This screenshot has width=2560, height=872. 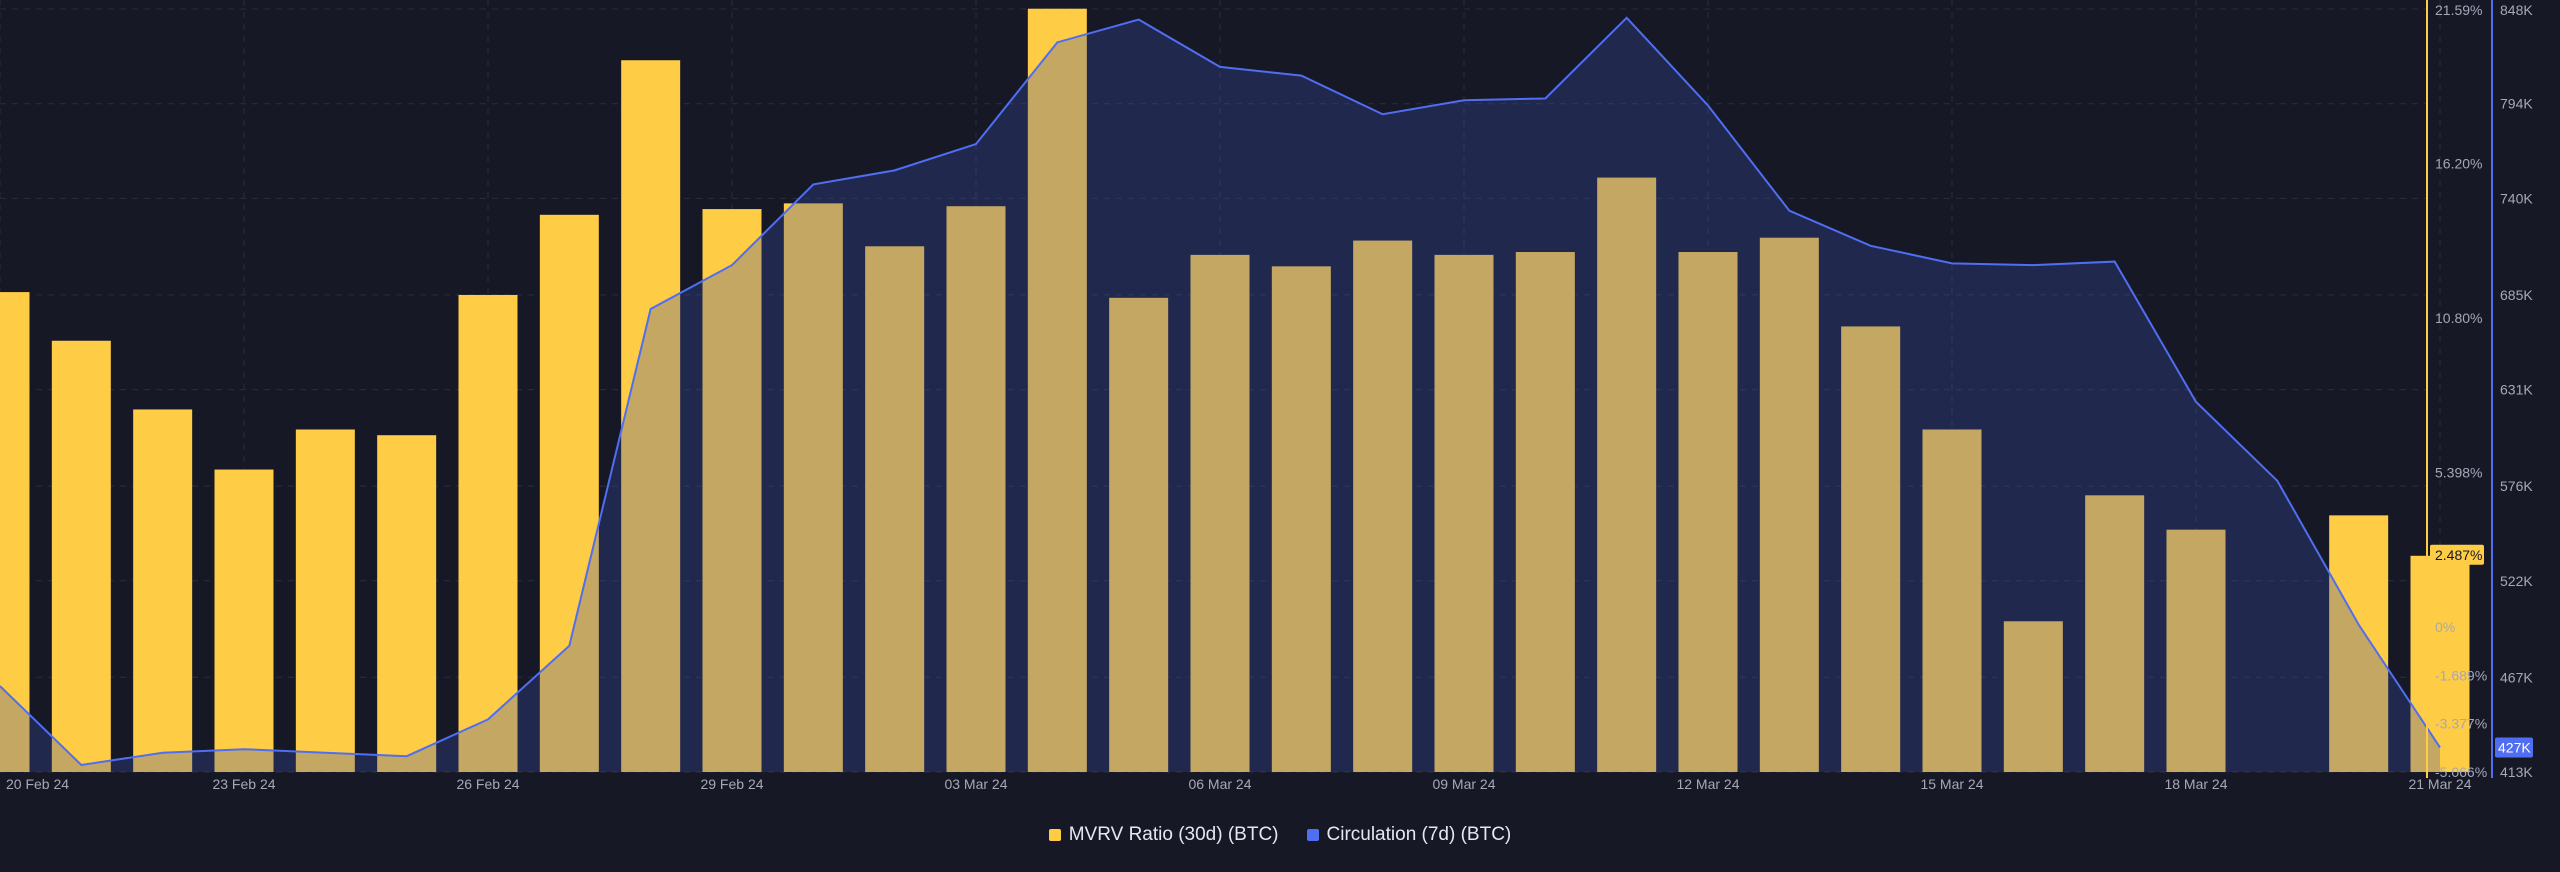 What do you see at coordinates (1312, 835) in the screenshot?
I see `legend-swatch-circulation` at bounding box center [1312, 835].